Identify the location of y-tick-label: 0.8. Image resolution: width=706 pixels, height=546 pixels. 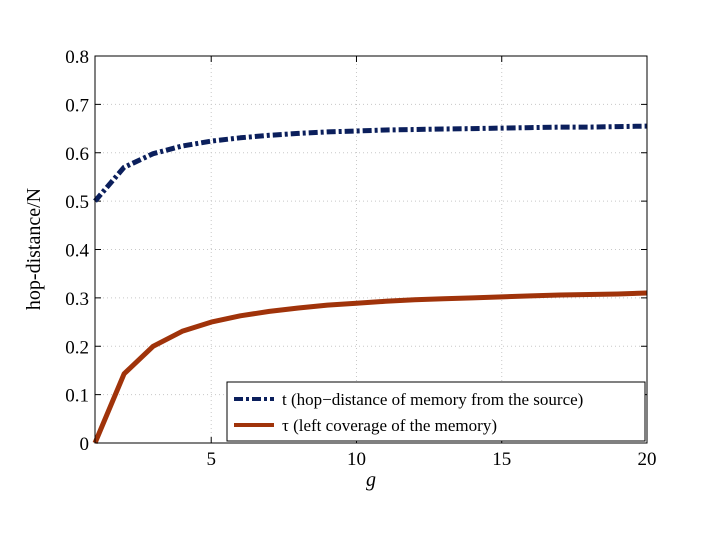
(77, 57).